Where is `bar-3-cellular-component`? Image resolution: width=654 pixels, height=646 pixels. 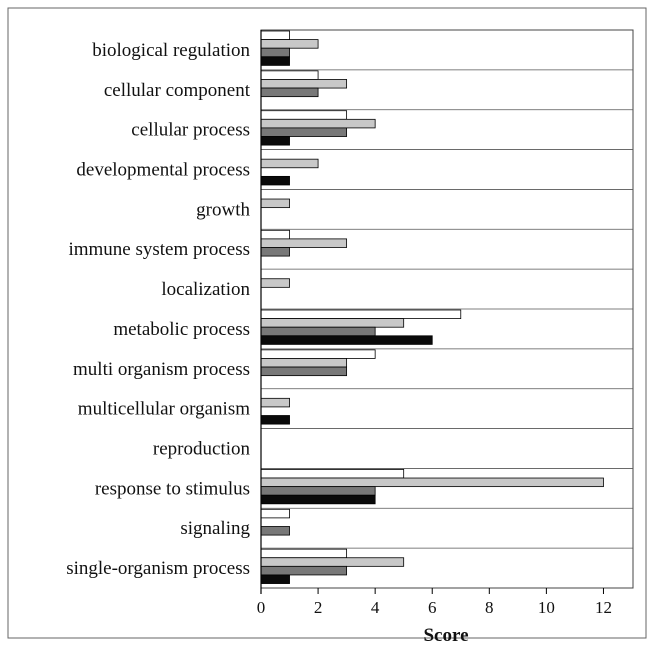
bar-3-cellular-component is located at coordinates (289, 92).